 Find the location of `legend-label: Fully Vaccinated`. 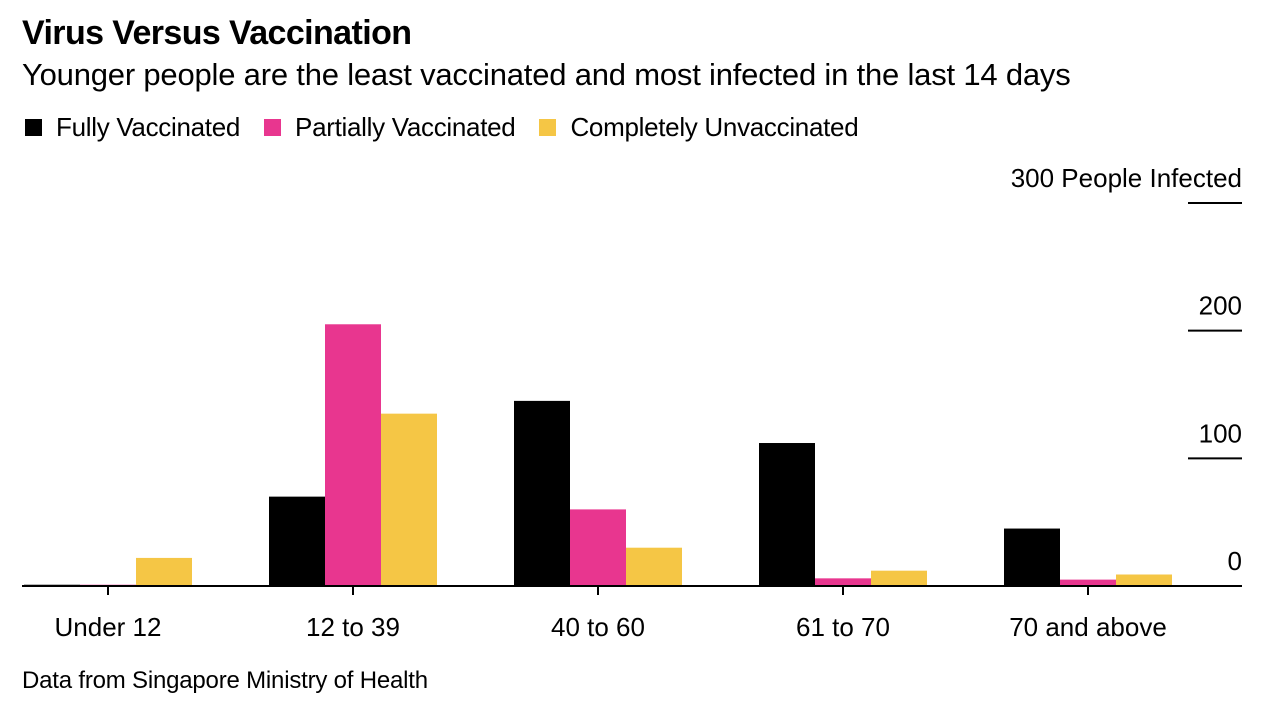

legend-label: Fully Vaccinated is located at coordinates (148, 127).